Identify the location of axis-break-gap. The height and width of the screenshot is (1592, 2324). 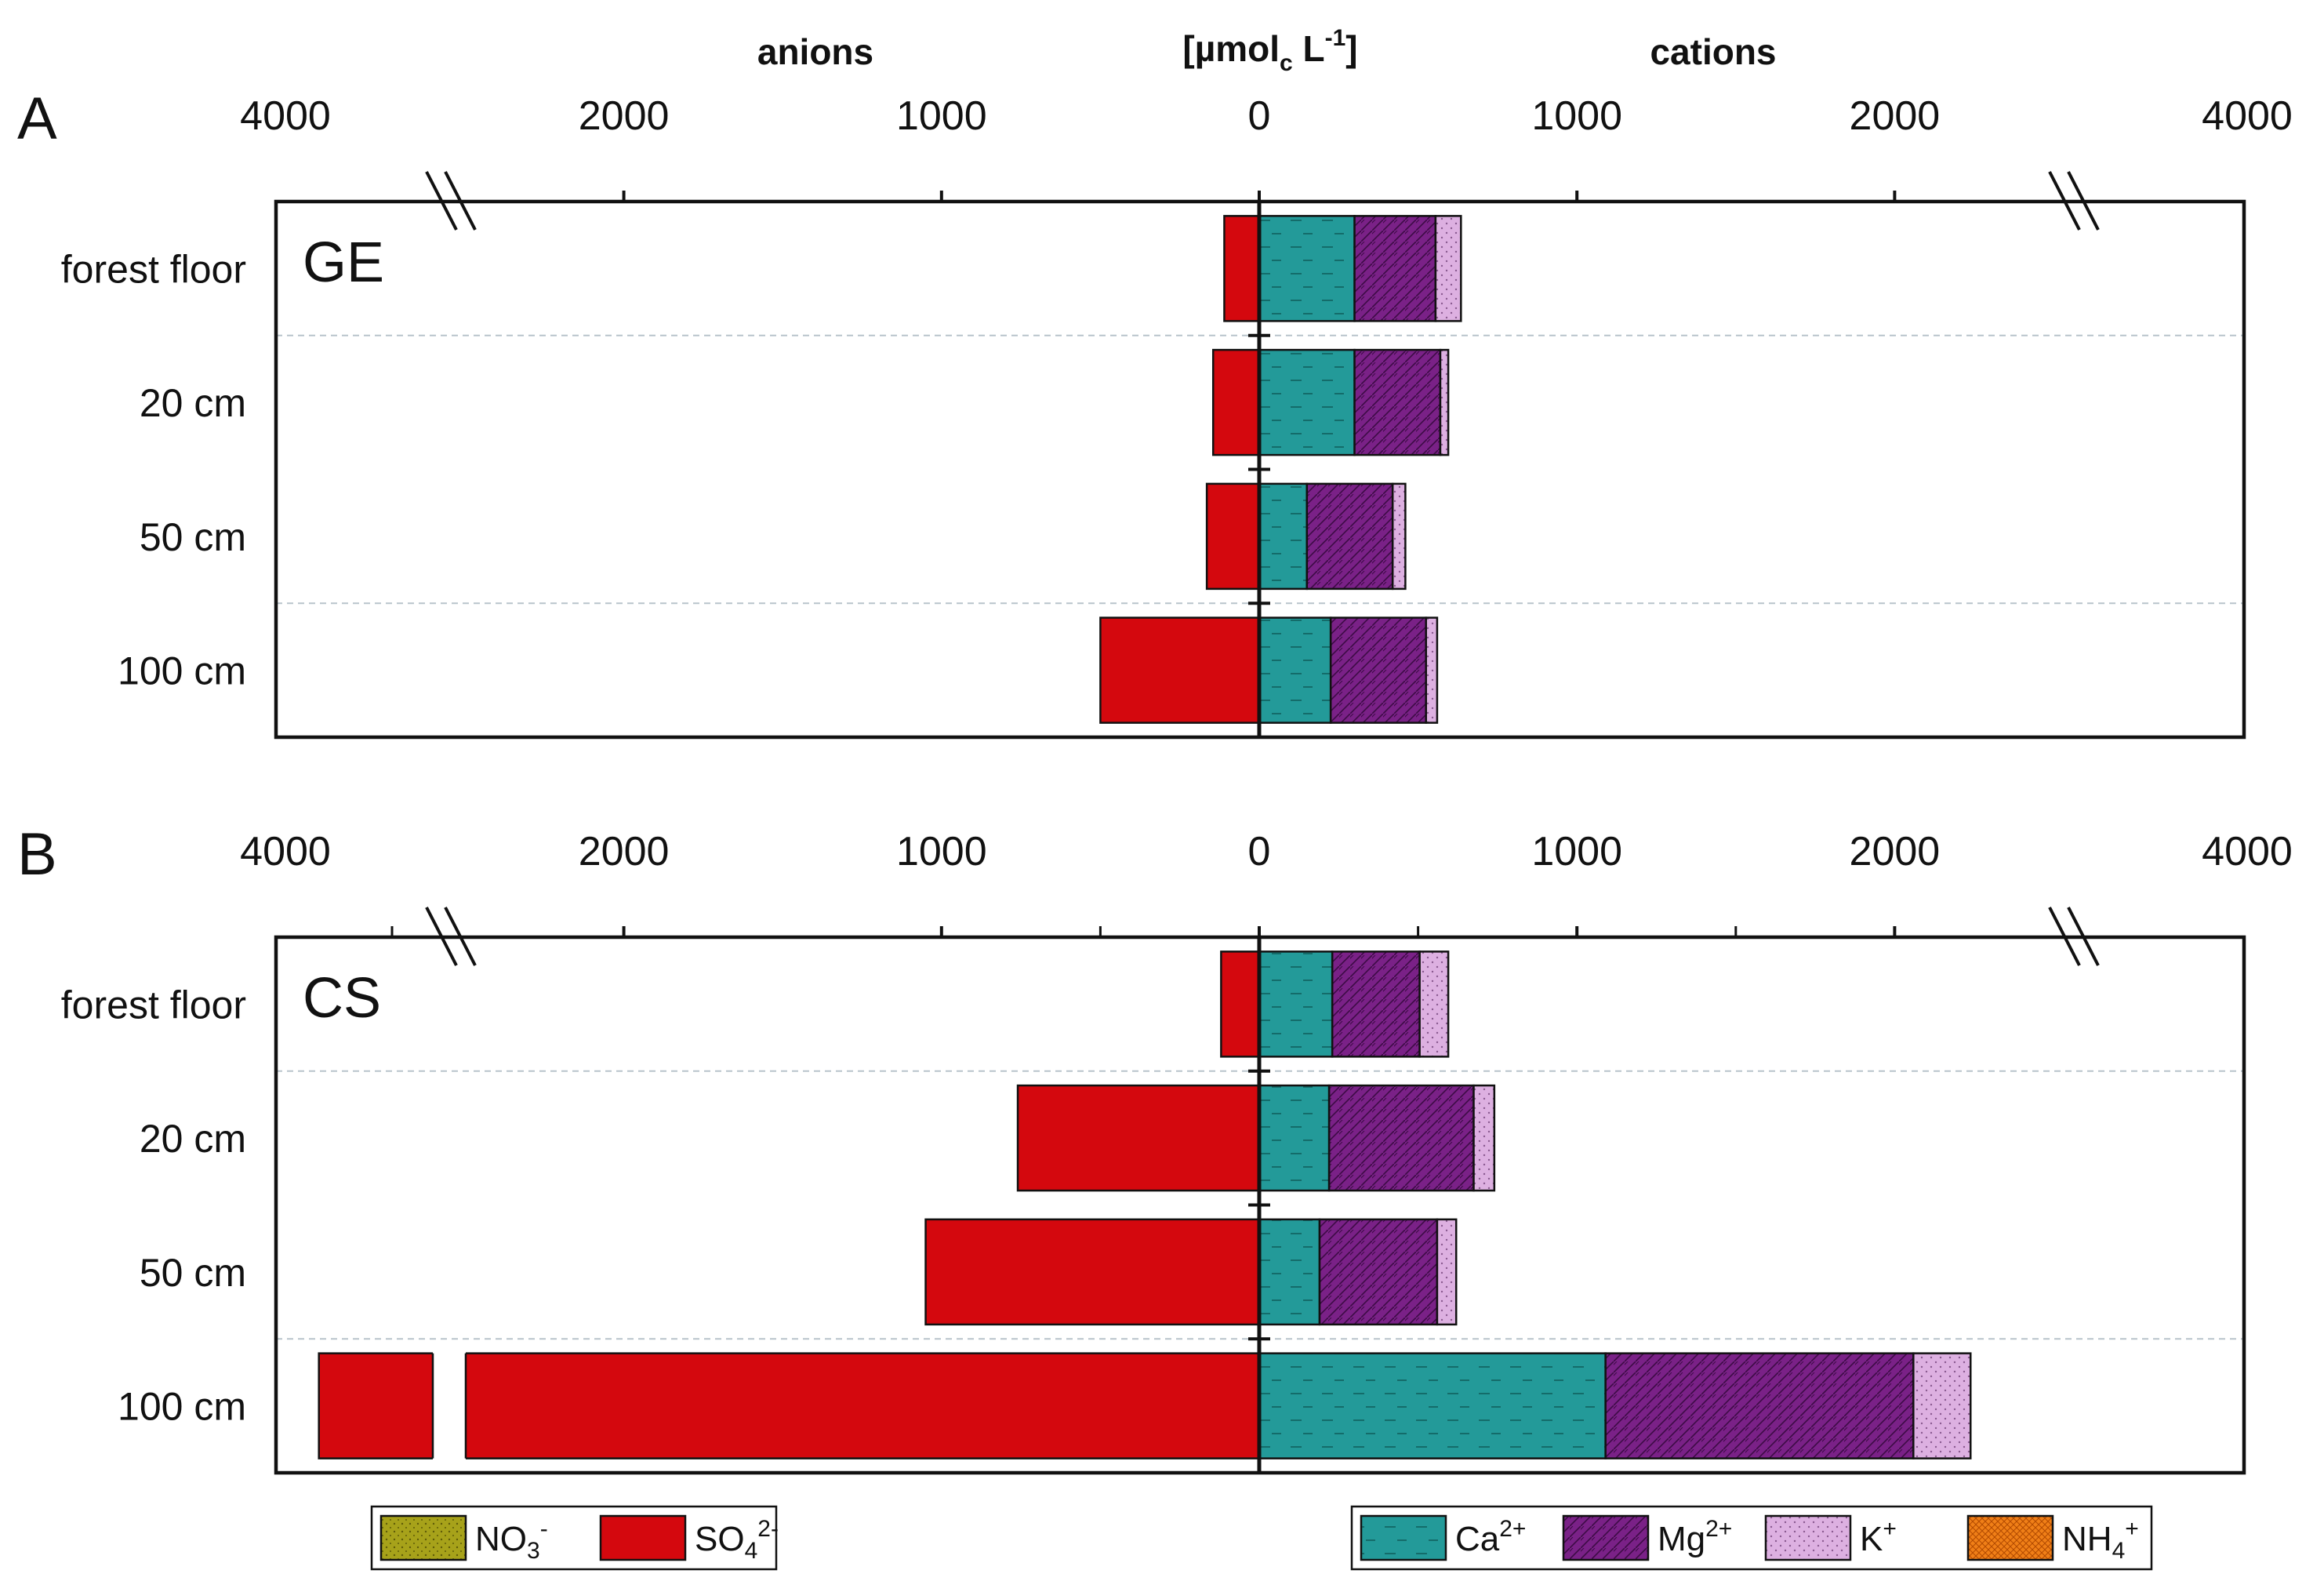
(449, 1405).